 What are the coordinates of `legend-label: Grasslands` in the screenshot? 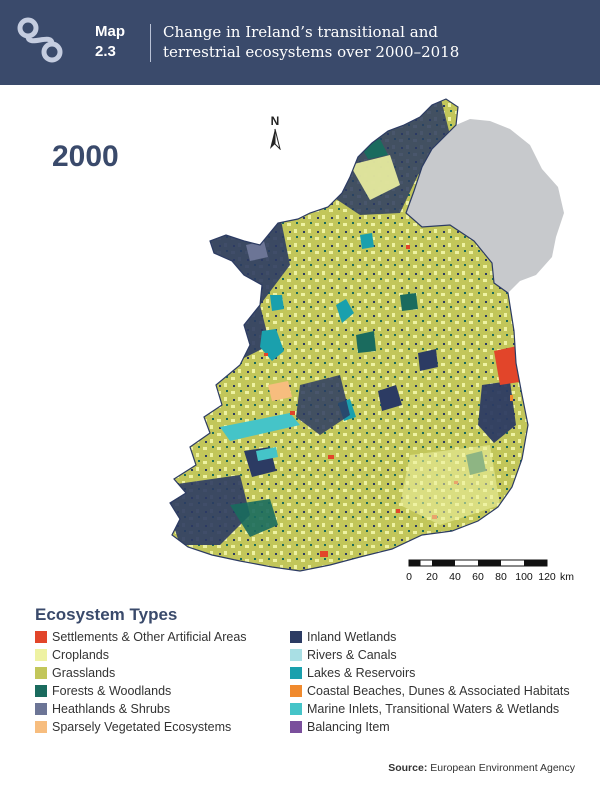 It's located at (84, 673).